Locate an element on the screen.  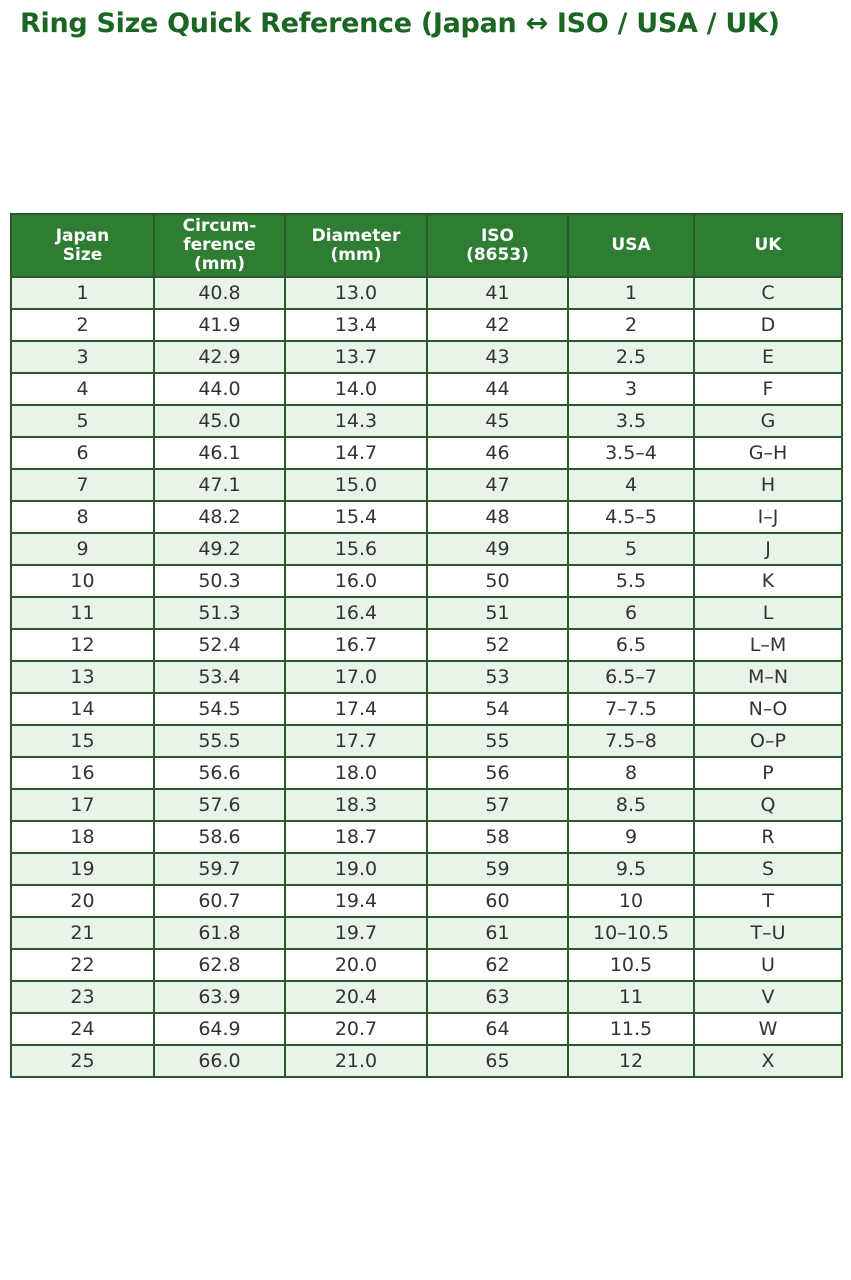
table-cell-col1: 46.1 is located at coordinates (219, 453).